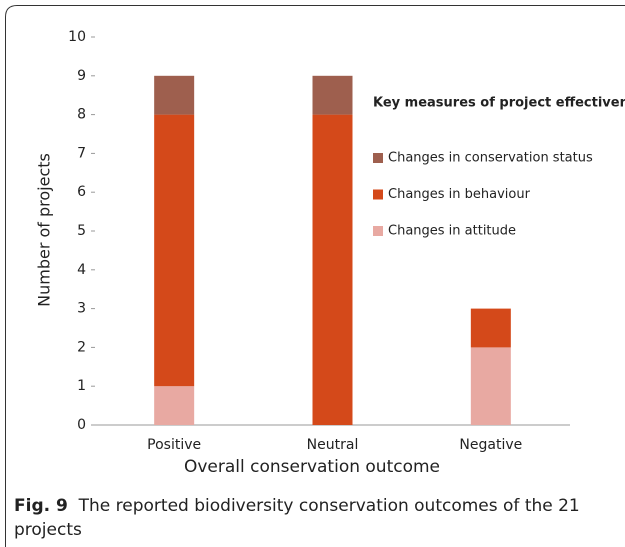 This screenshot has width=625, height=547. What do you see at coordinates (81, 425) in the screenshot?
I see `y-tick-label: 0` at bounding box center [81, 425].